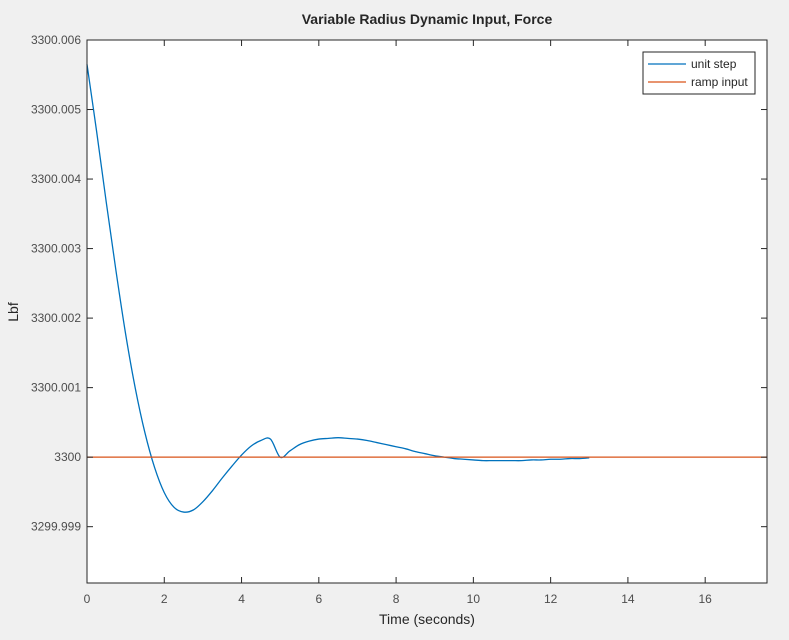  What do you see at coordinates (719, 82) in the screenshot?
I see `legend-entry-ramp-input: ramp input` at bounding box center [719, 82].